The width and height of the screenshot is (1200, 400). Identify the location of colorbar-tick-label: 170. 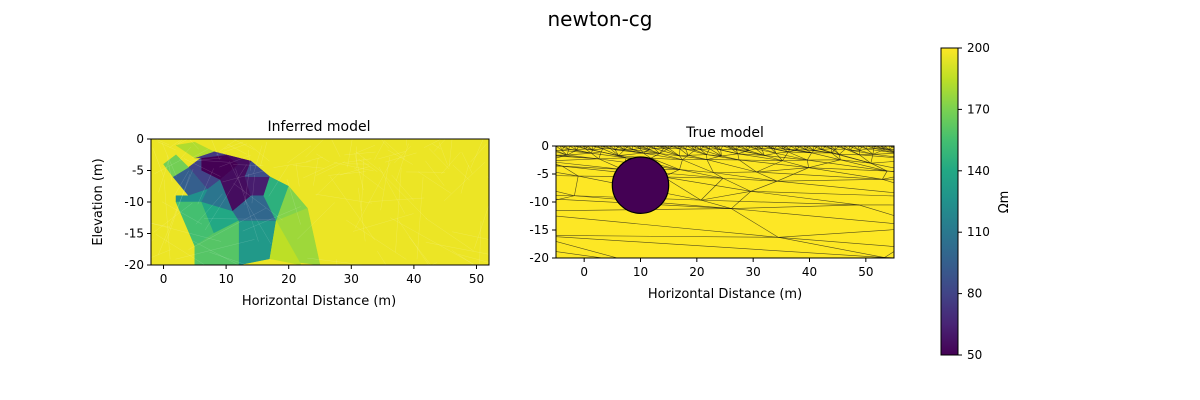
(978, 109).